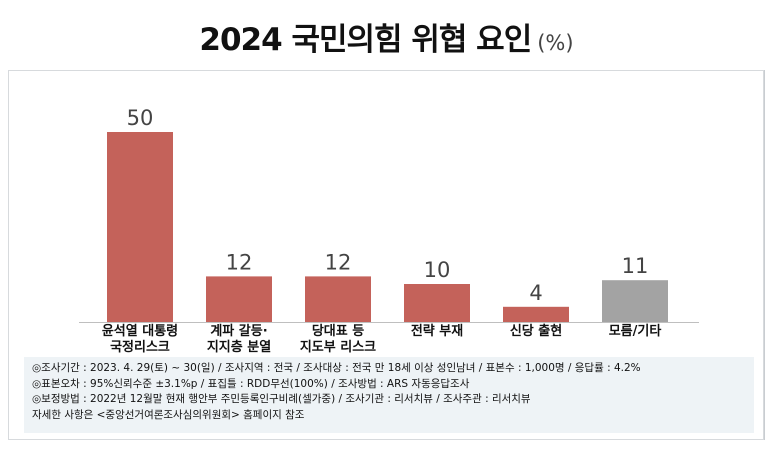  What do you see at coordinates (535, 293) in the screenshot?
I see `value-label-5: 4` at bounding box center [535, 293].